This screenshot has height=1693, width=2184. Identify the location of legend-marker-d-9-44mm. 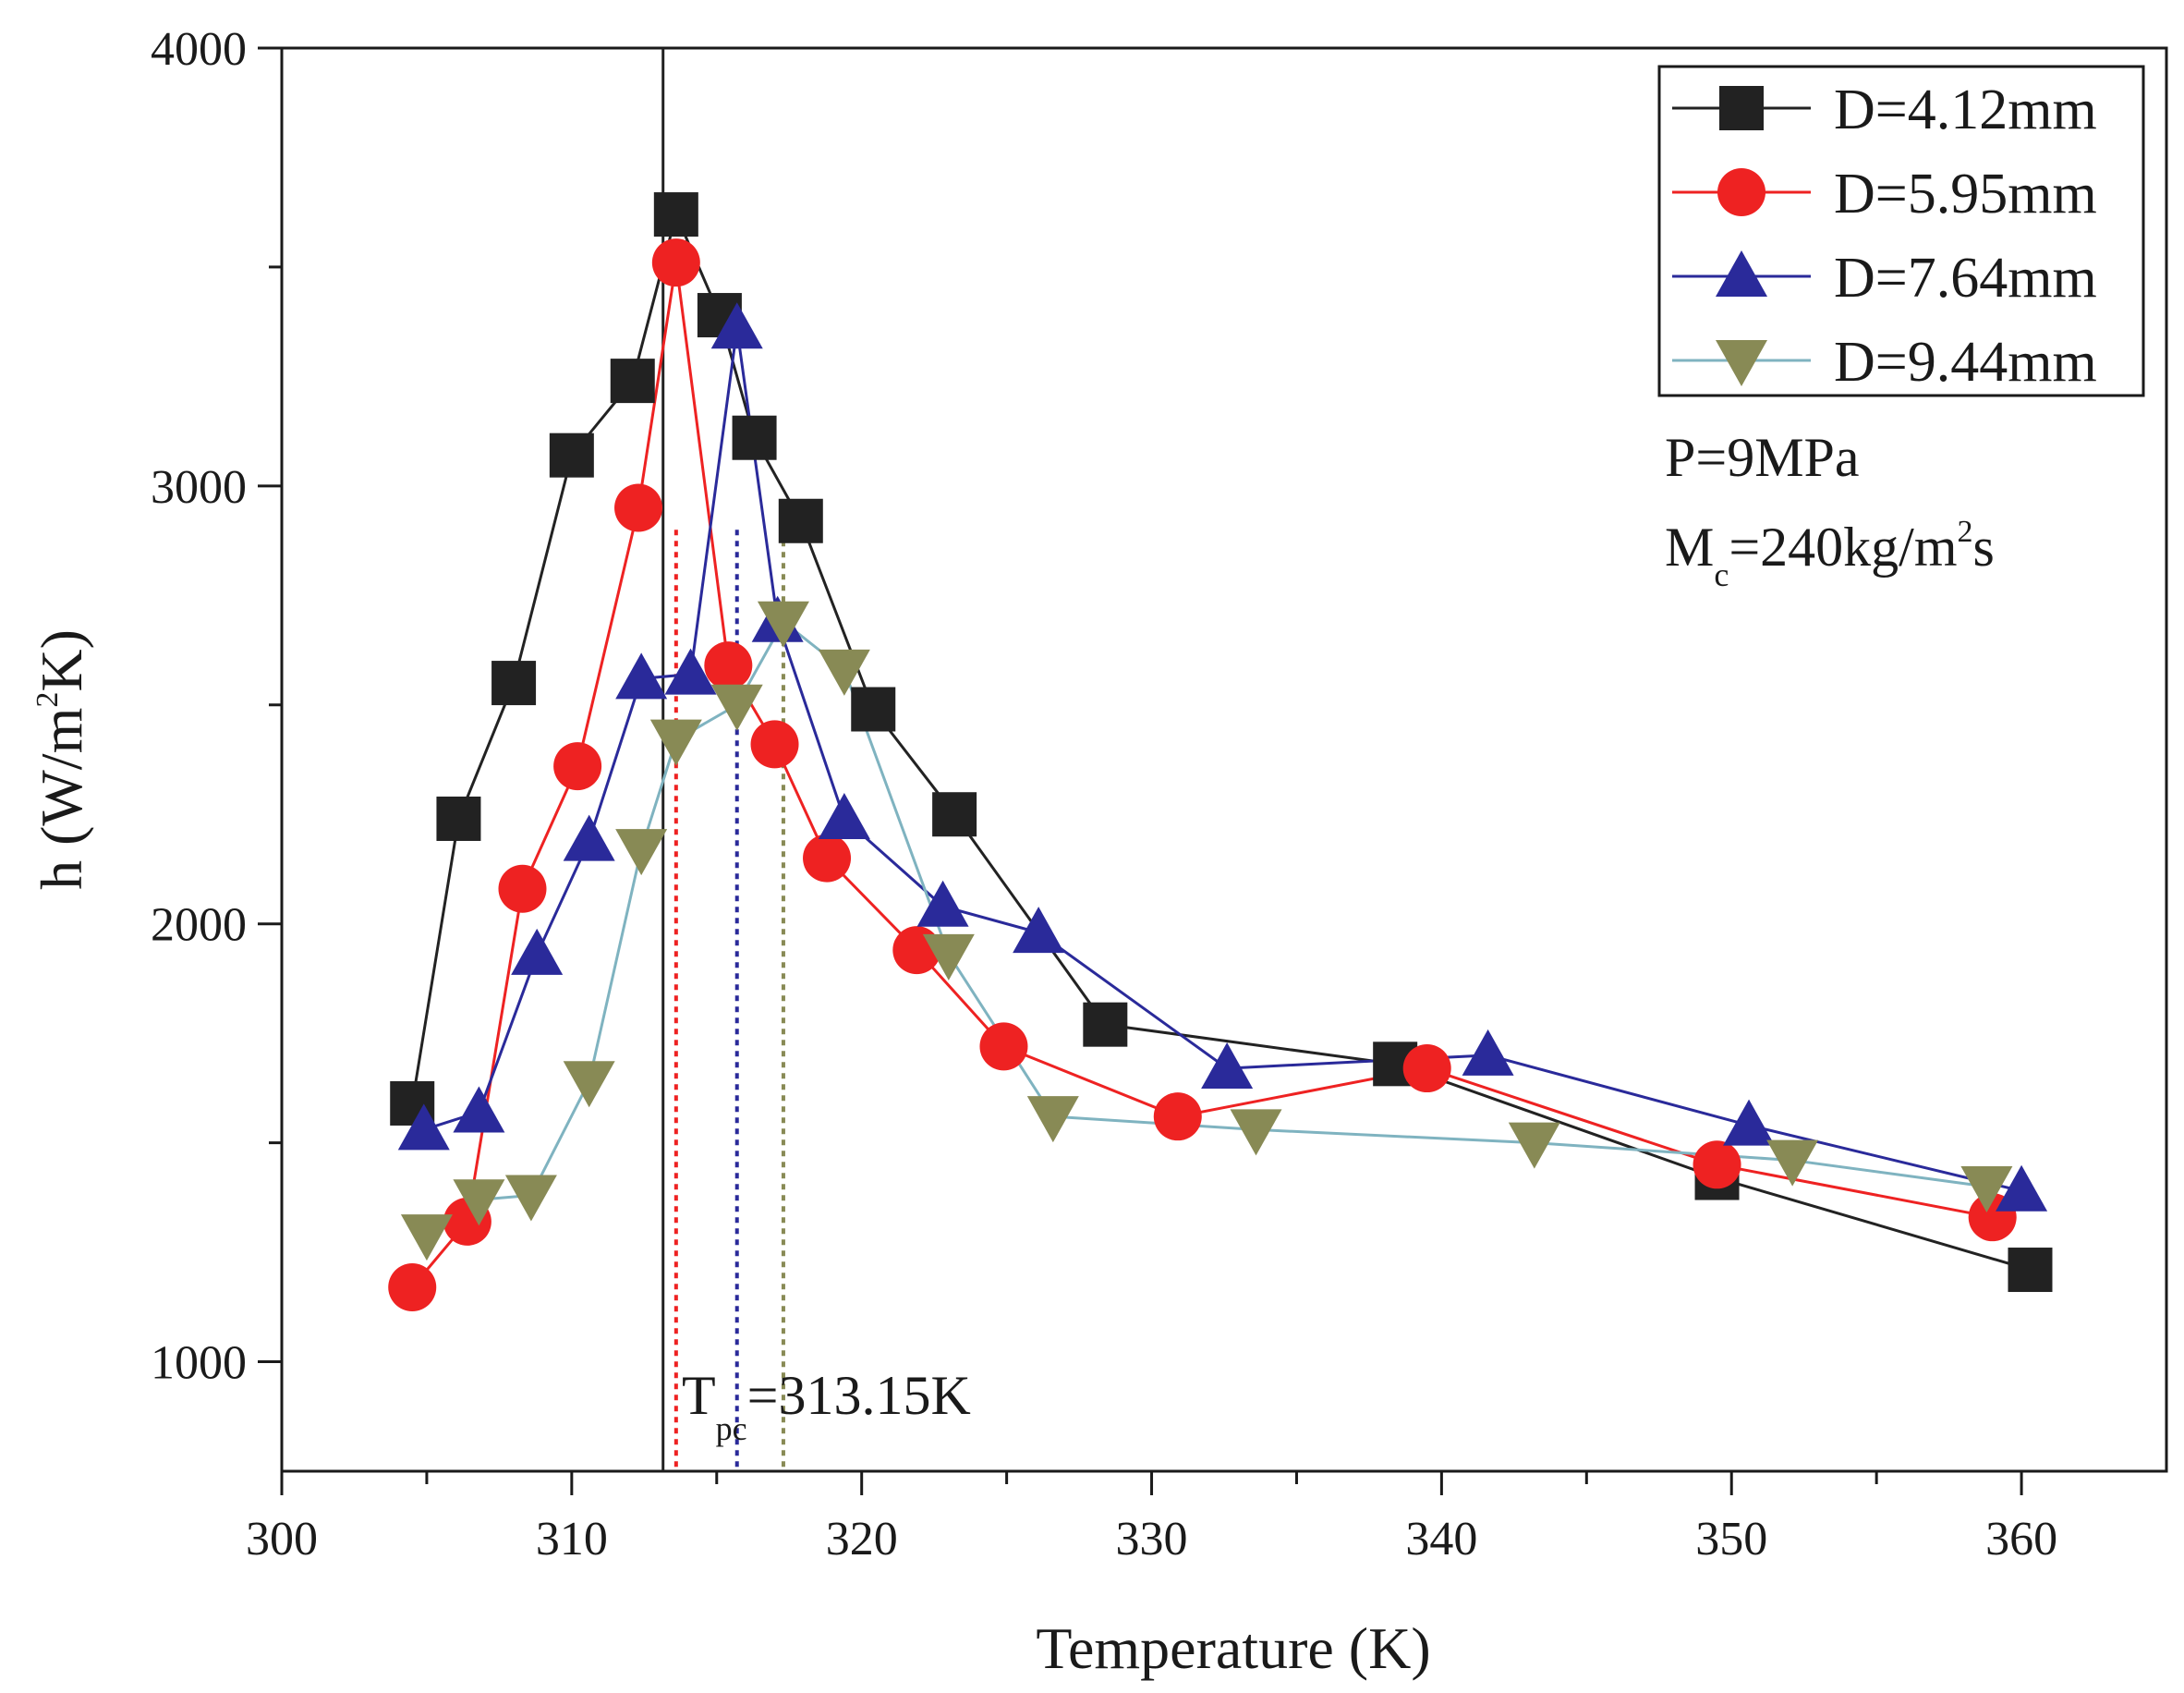
(1741, 363).